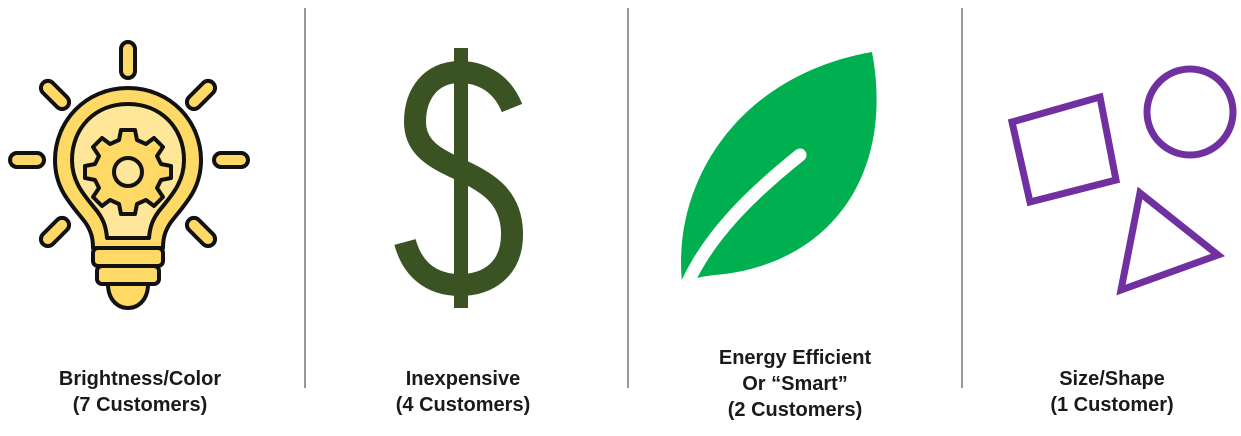 The height and width of the screenshot is (436, 1241). Describe the element at coordinates (1112, 379) in the screenshot. I see `label-line: Size/Shape` at that location.